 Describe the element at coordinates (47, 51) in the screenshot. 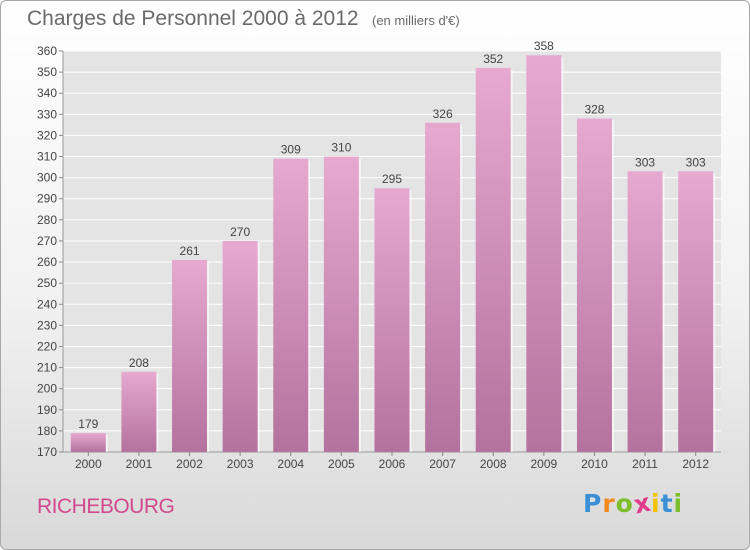

I see `y-tick-label: 360` at that location.